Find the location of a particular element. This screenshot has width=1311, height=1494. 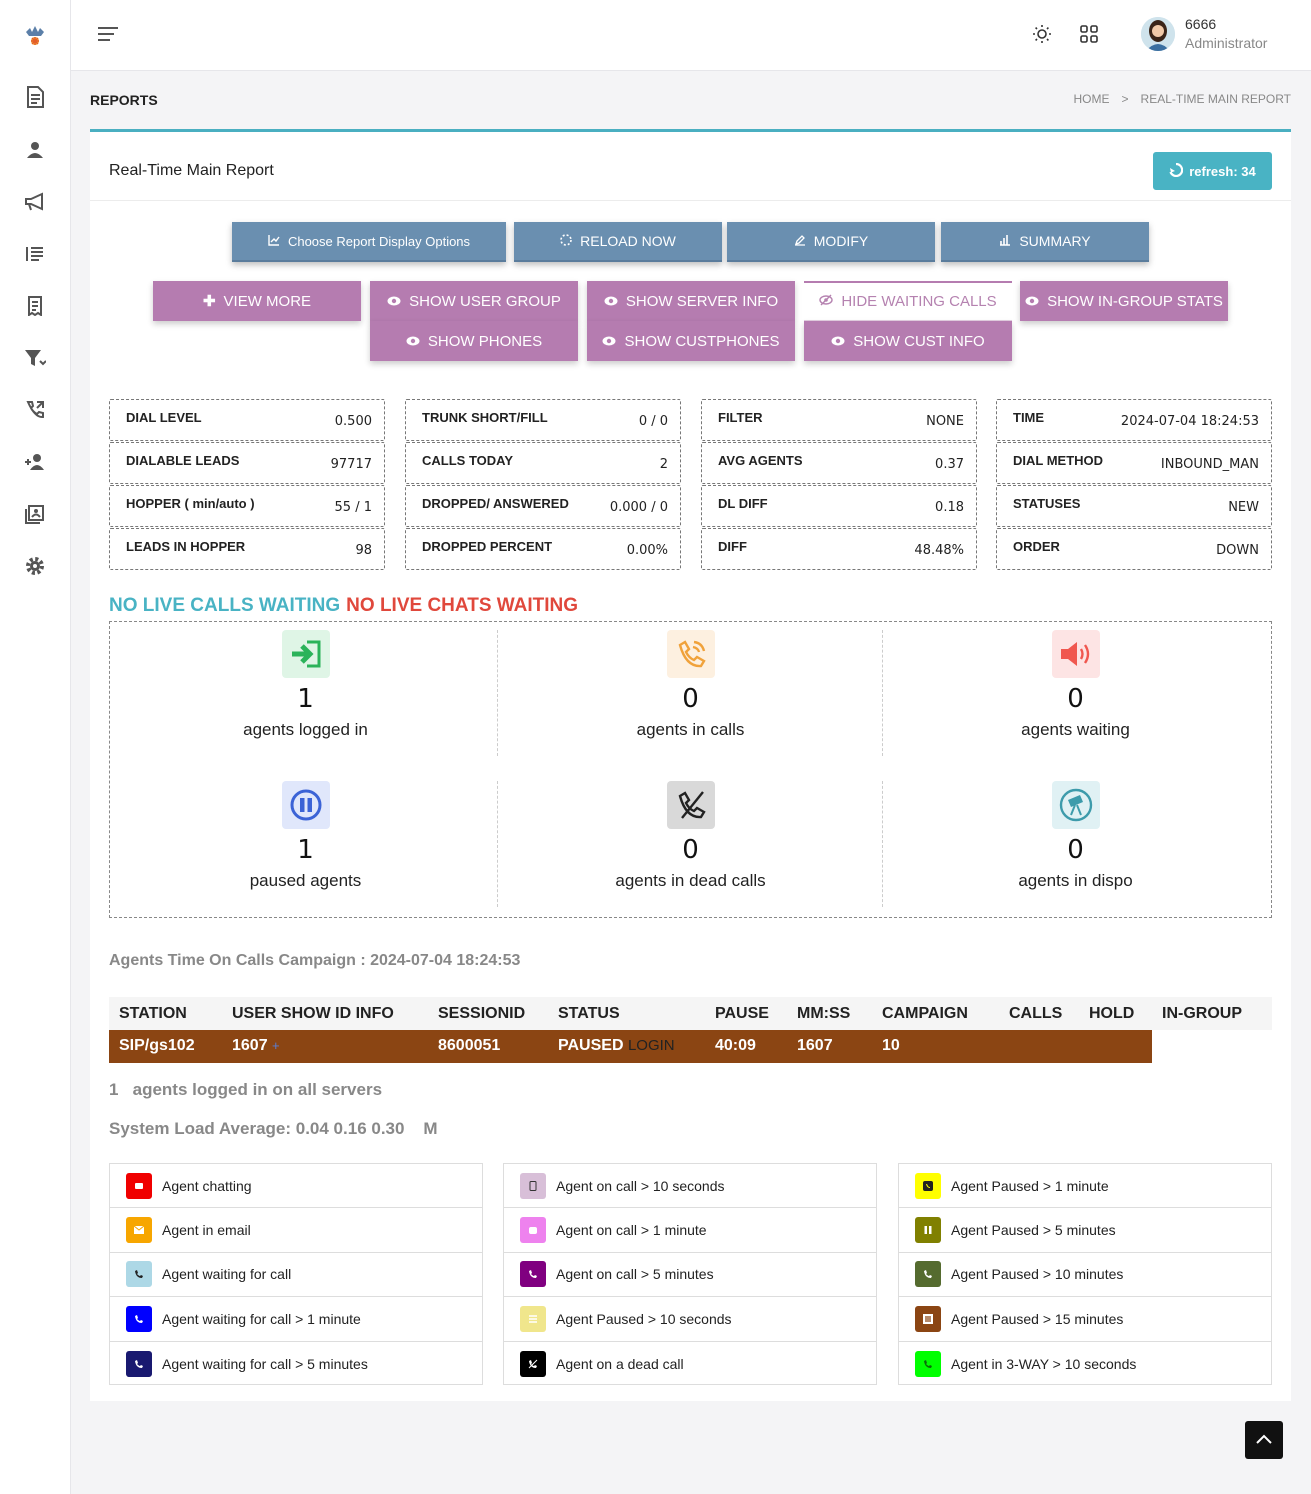

receipt-icon is located at coordinates (35, 306).